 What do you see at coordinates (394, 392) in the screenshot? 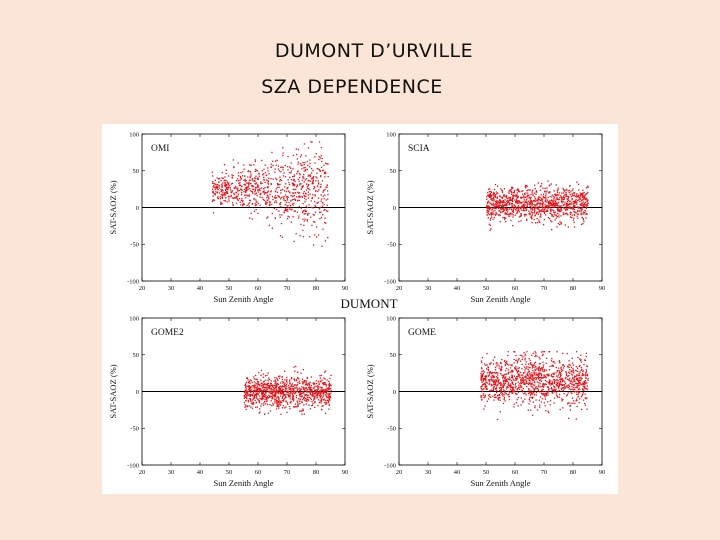
I see `y-tick-label: 0` at bounding box center [394, 392].